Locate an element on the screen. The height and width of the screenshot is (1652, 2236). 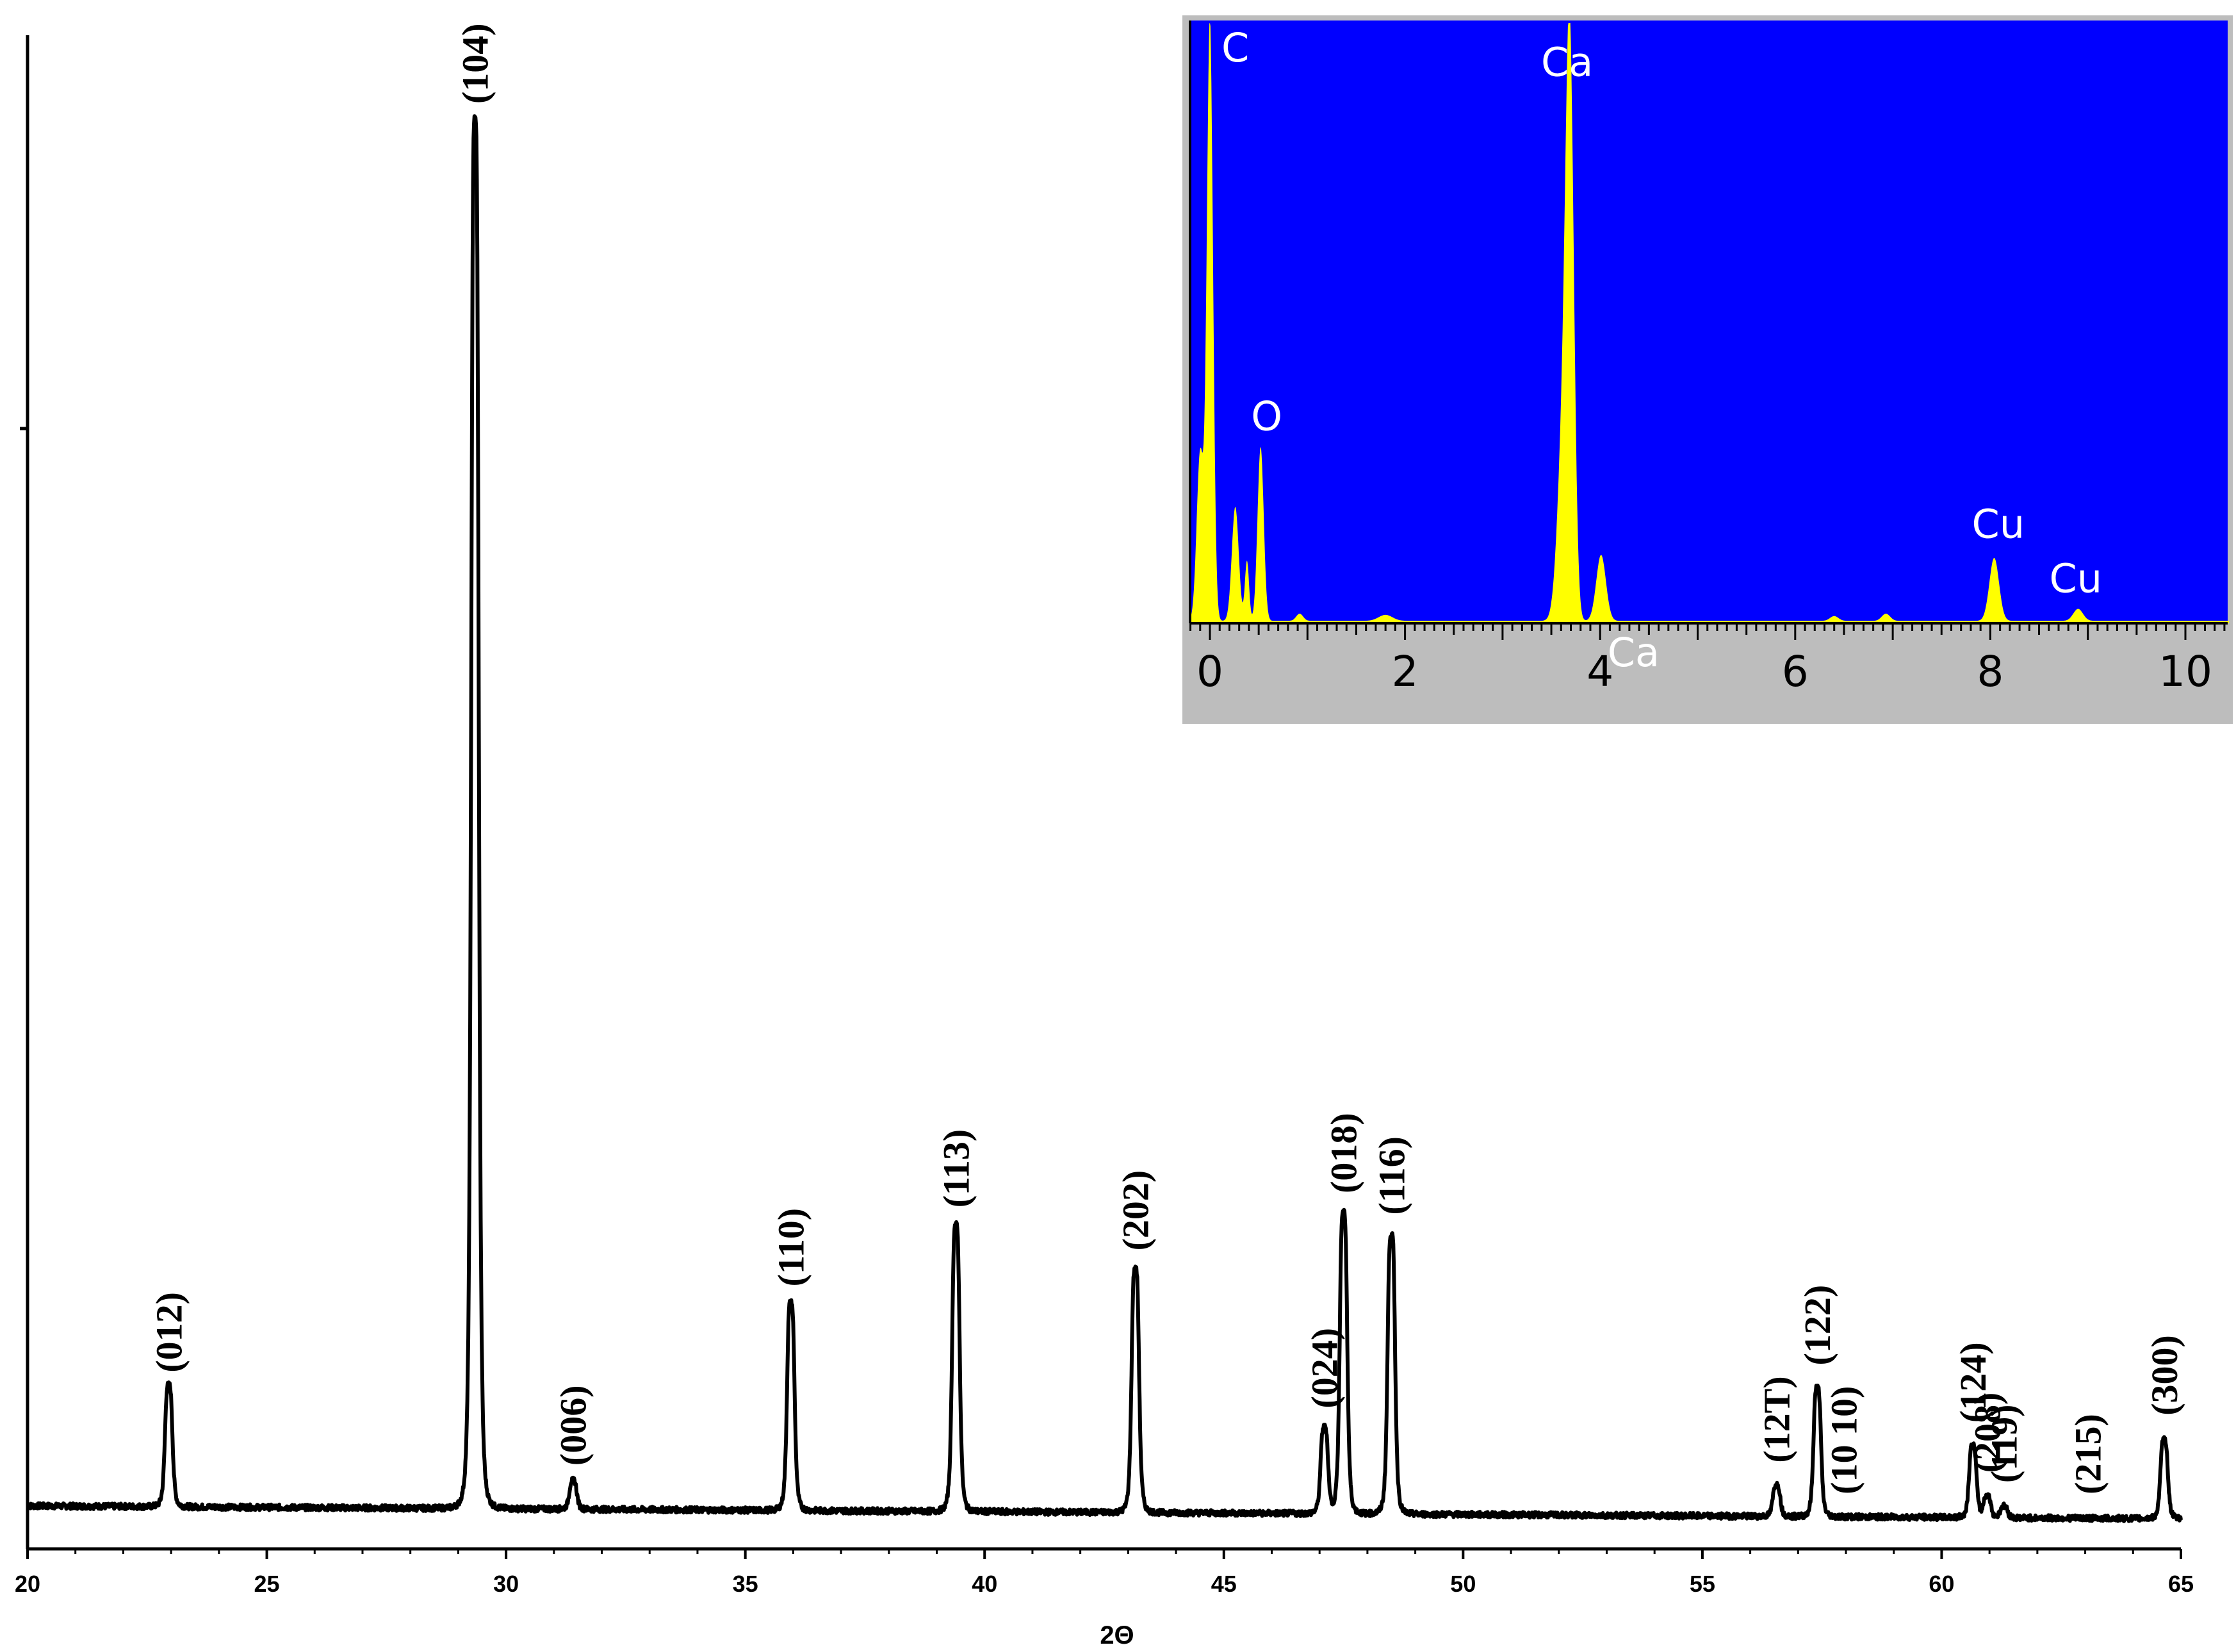
peak-label: (119) is located at coordinates (2005, 1444).